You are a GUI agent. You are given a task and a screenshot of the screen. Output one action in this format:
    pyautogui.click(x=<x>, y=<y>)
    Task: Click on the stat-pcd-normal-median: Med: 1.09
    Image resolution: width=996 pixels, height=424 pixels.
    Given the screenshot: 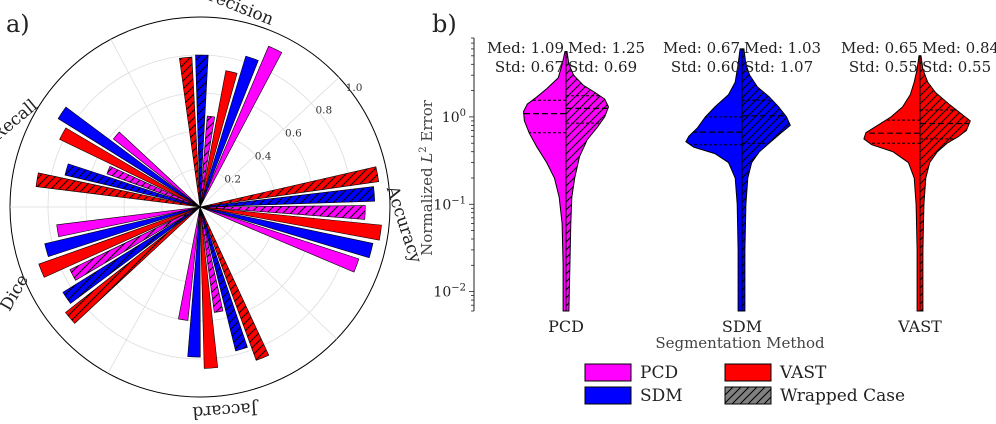 What is the action you would take?
    pyautogui.click(x=525, y=48)
    